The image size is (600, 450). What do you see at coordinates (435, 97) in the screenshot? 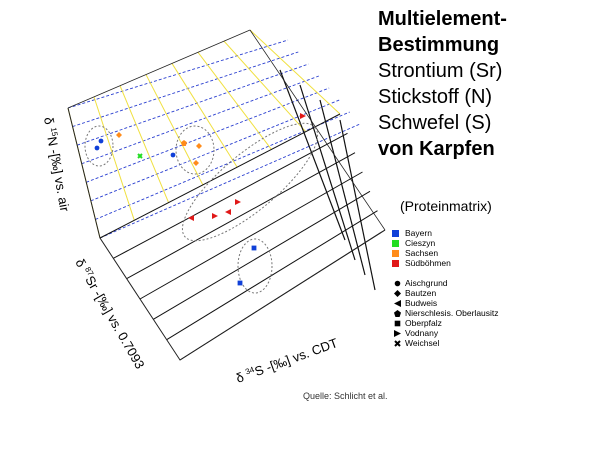
I see `title-line: Stickstoff (N)` at bounding box center [435, 97].